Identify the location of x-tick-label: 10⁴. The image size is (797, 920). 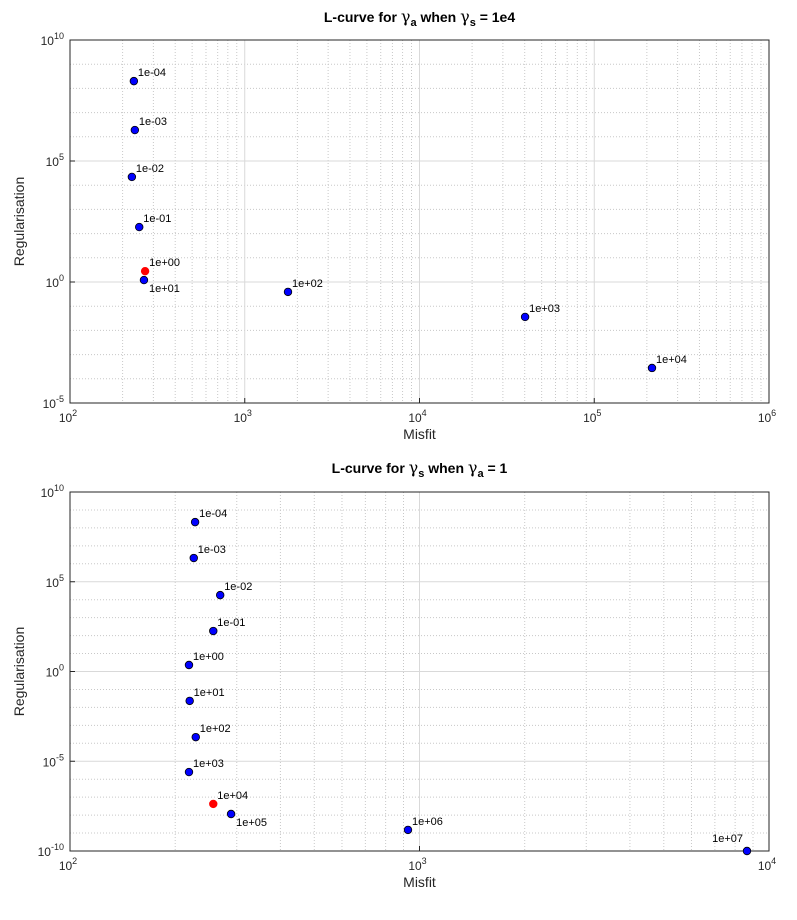
(767, 864).